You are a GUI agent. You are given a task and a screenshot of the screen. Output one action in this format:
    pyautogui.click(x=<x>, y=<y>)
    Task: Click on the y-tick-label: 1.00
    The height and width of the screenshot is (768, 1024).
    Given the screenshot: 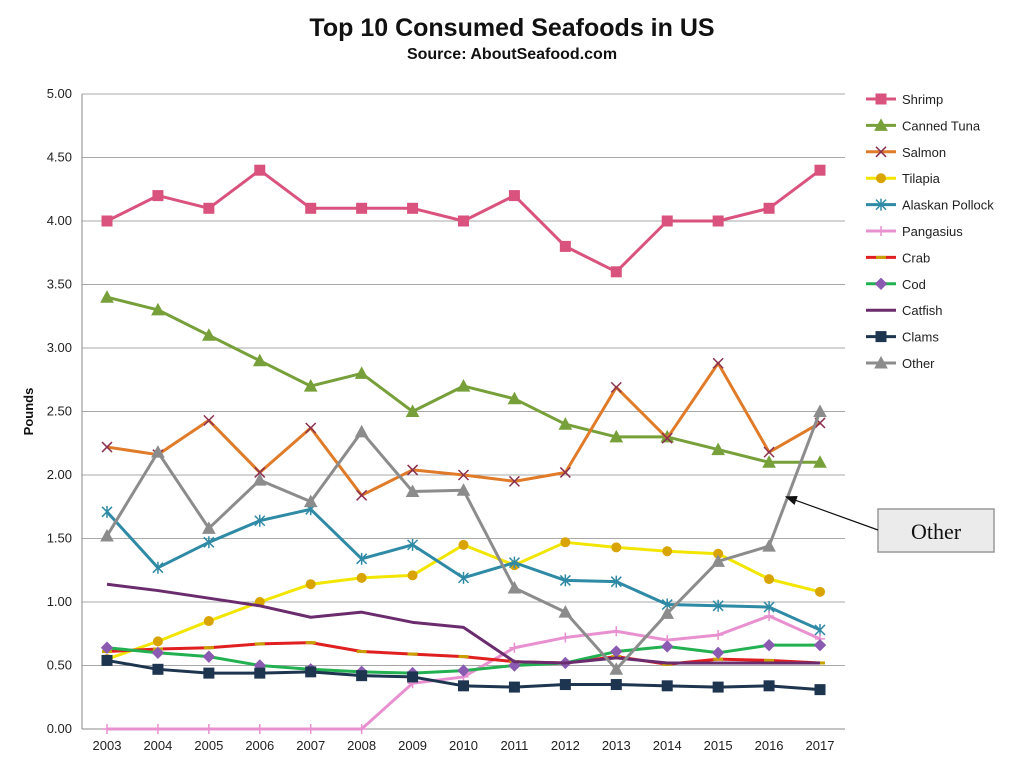 What is the action you would take?
    pyautogui.click(x=59, y=601)
    